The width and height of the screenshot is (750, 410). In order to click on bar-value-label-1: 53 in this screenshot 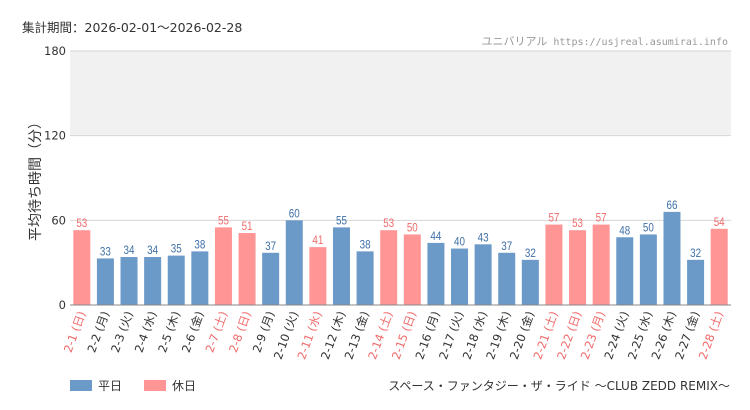, I will do `click(81, 223)`.